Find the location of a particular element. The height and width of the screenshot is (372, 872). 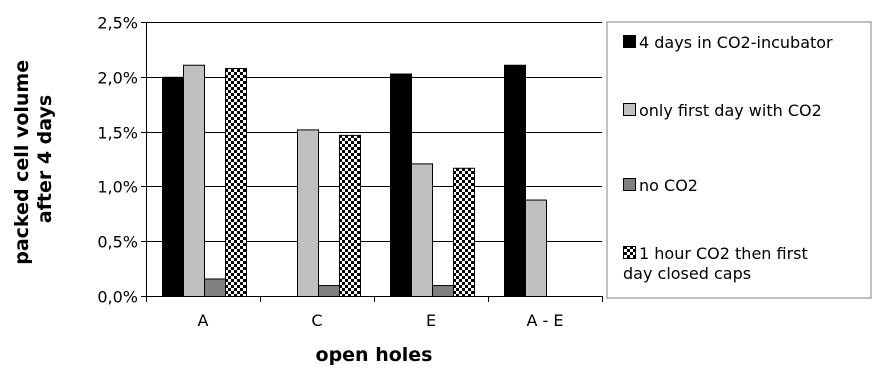

legend-label-line: 4 days in CO2-incubator is located at coordinates (736, 42).